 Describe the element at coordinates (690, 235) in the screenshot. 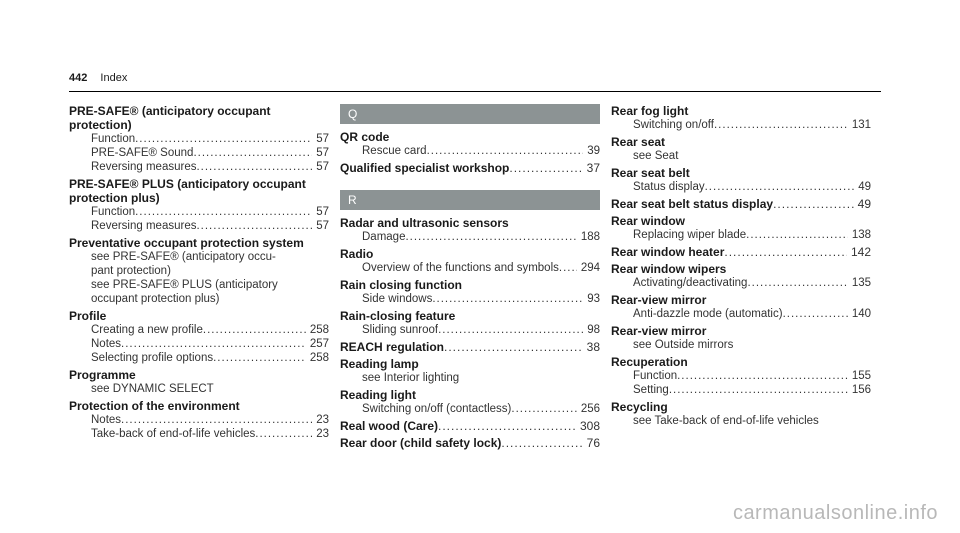

I see `row-text: Replacing wiper blade` at that location.